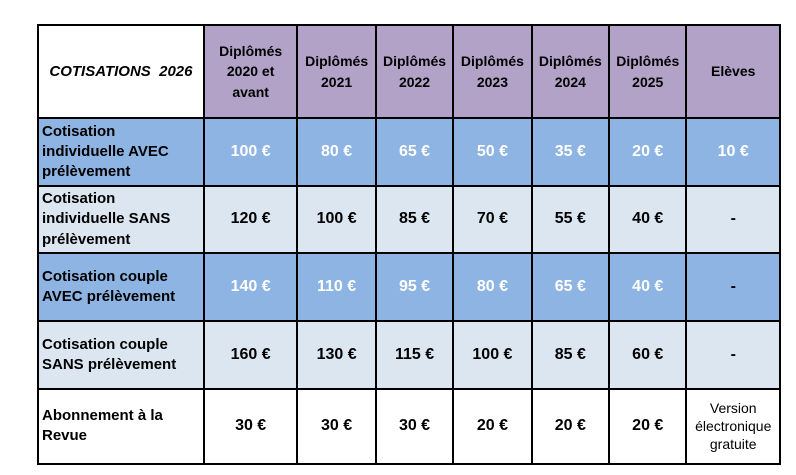  I want to click on row-label: Cotisation individuelle AVEC prélèvement, so click(121, 152).